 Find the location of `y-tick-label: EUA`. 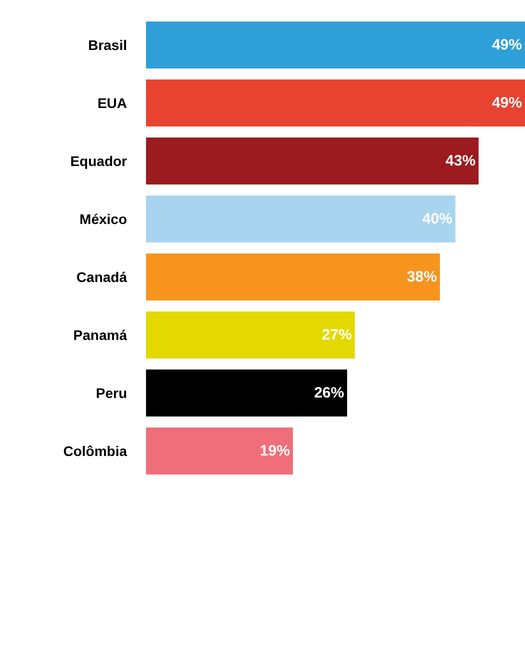

y-tick-label: EUA is located at coordinates (112, 102).